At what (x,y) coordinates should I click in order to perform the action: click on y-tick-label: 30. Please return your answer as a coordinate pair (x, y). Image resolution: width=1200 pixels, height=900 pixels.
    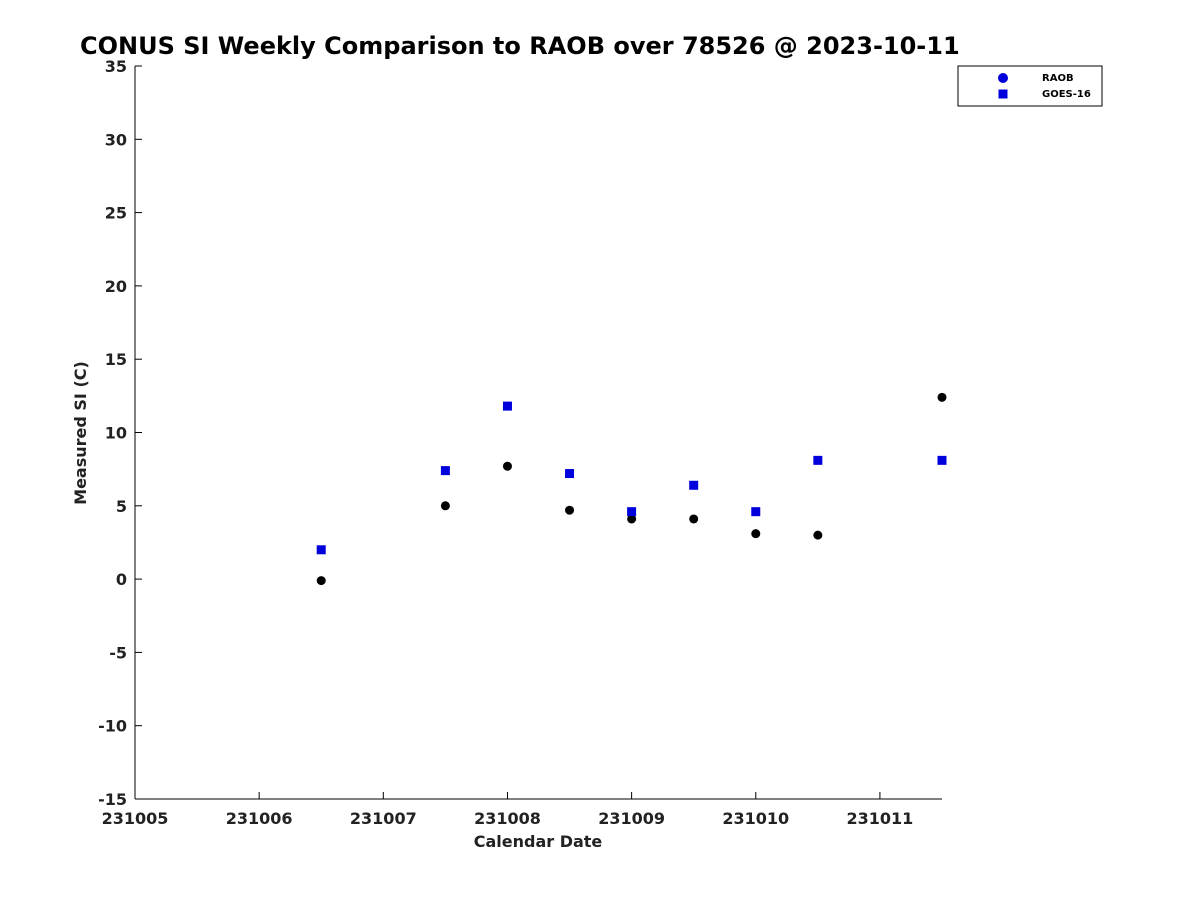
    Looking at the image, I should click on (116, 139).